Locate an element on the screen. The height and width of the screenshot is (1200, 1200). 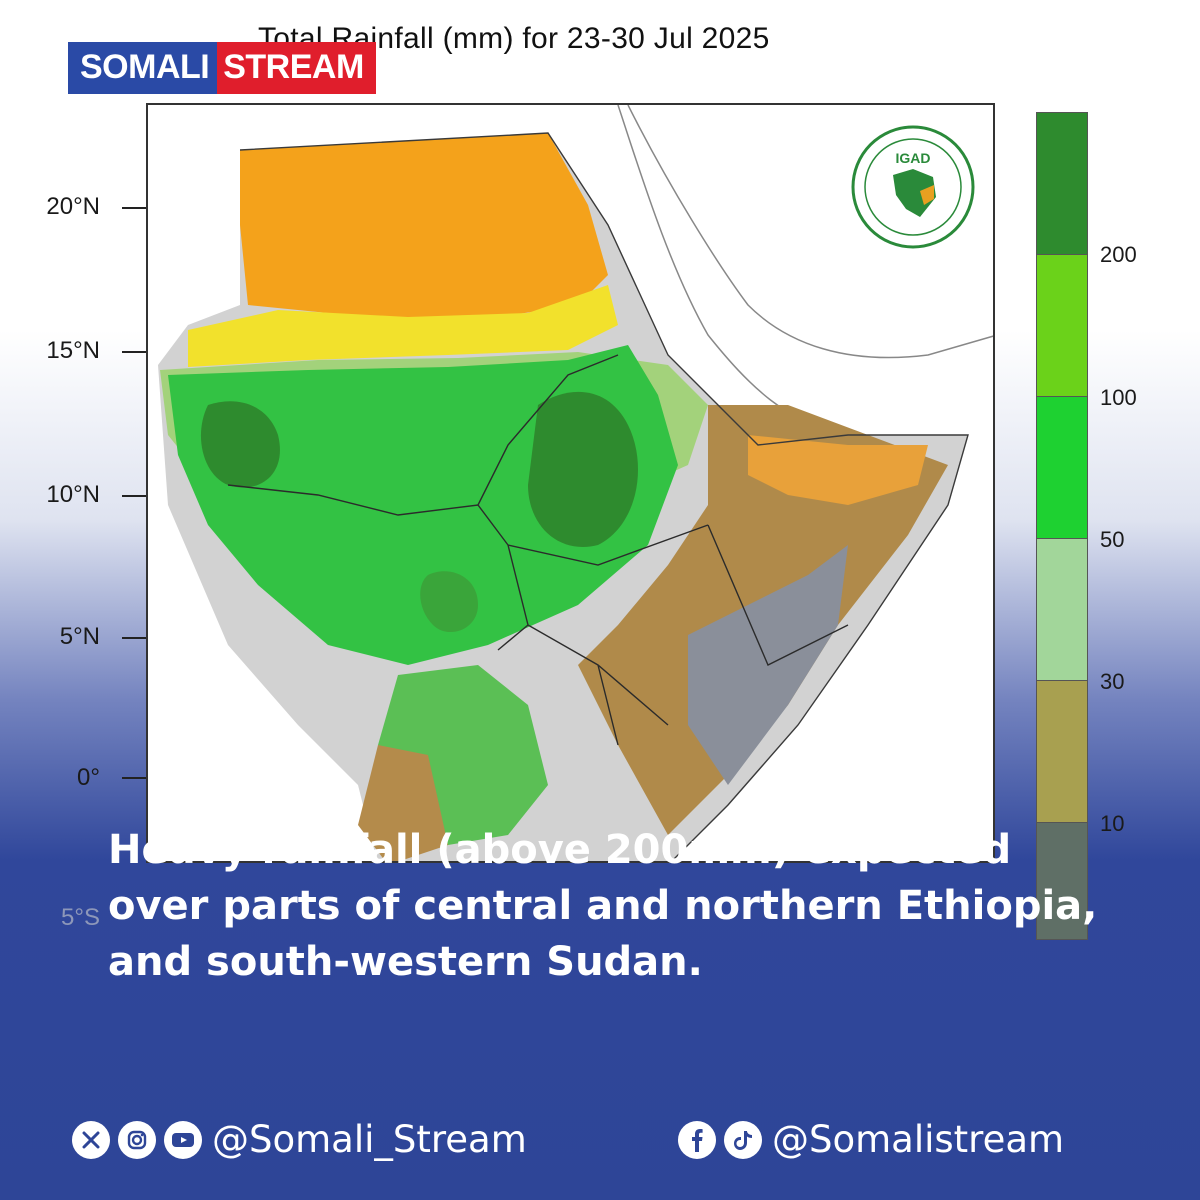
igad-emblem: IGAD is located at coordinates (913, 187).